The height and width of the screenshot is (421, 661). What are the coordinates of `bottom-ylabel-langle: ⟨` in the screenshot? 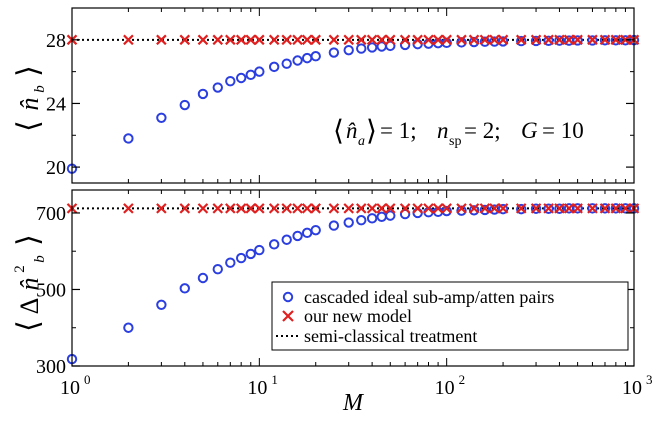 It's located at (28, 326).